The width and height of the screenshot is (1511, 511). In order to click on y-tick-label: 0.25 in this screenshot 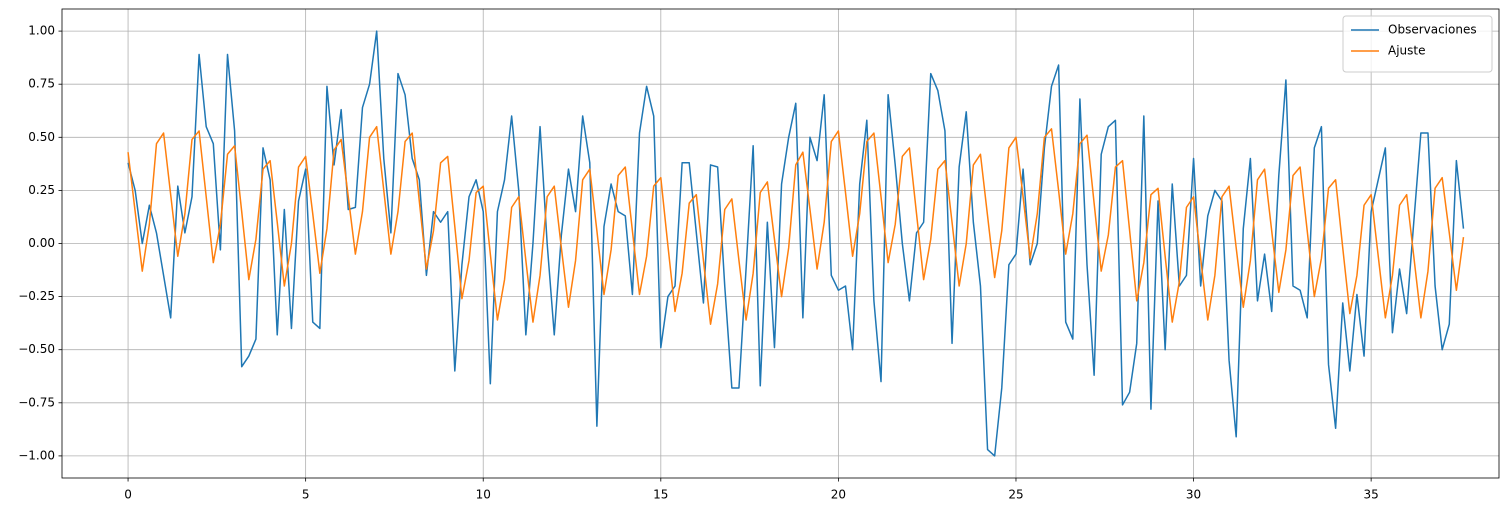, I will do `click(41, 190)`.